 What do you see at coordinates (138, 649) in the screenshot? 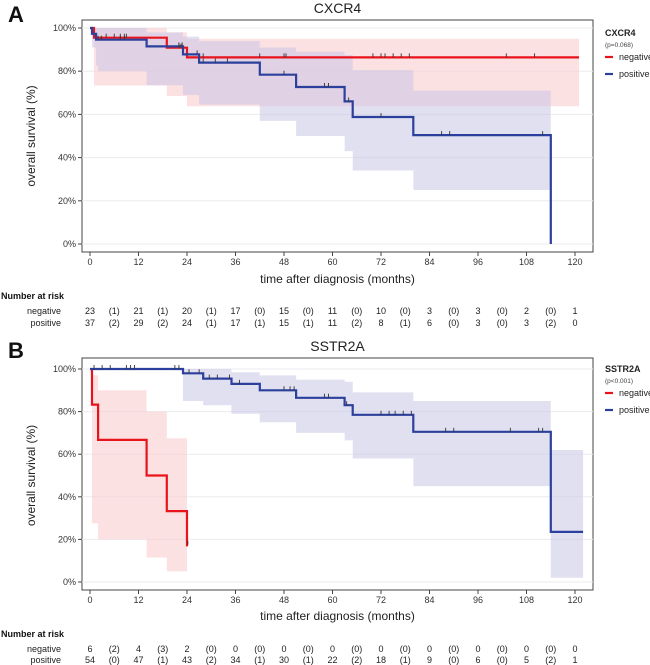
I see `risk-count: 4` at bounding box center [138, 649].